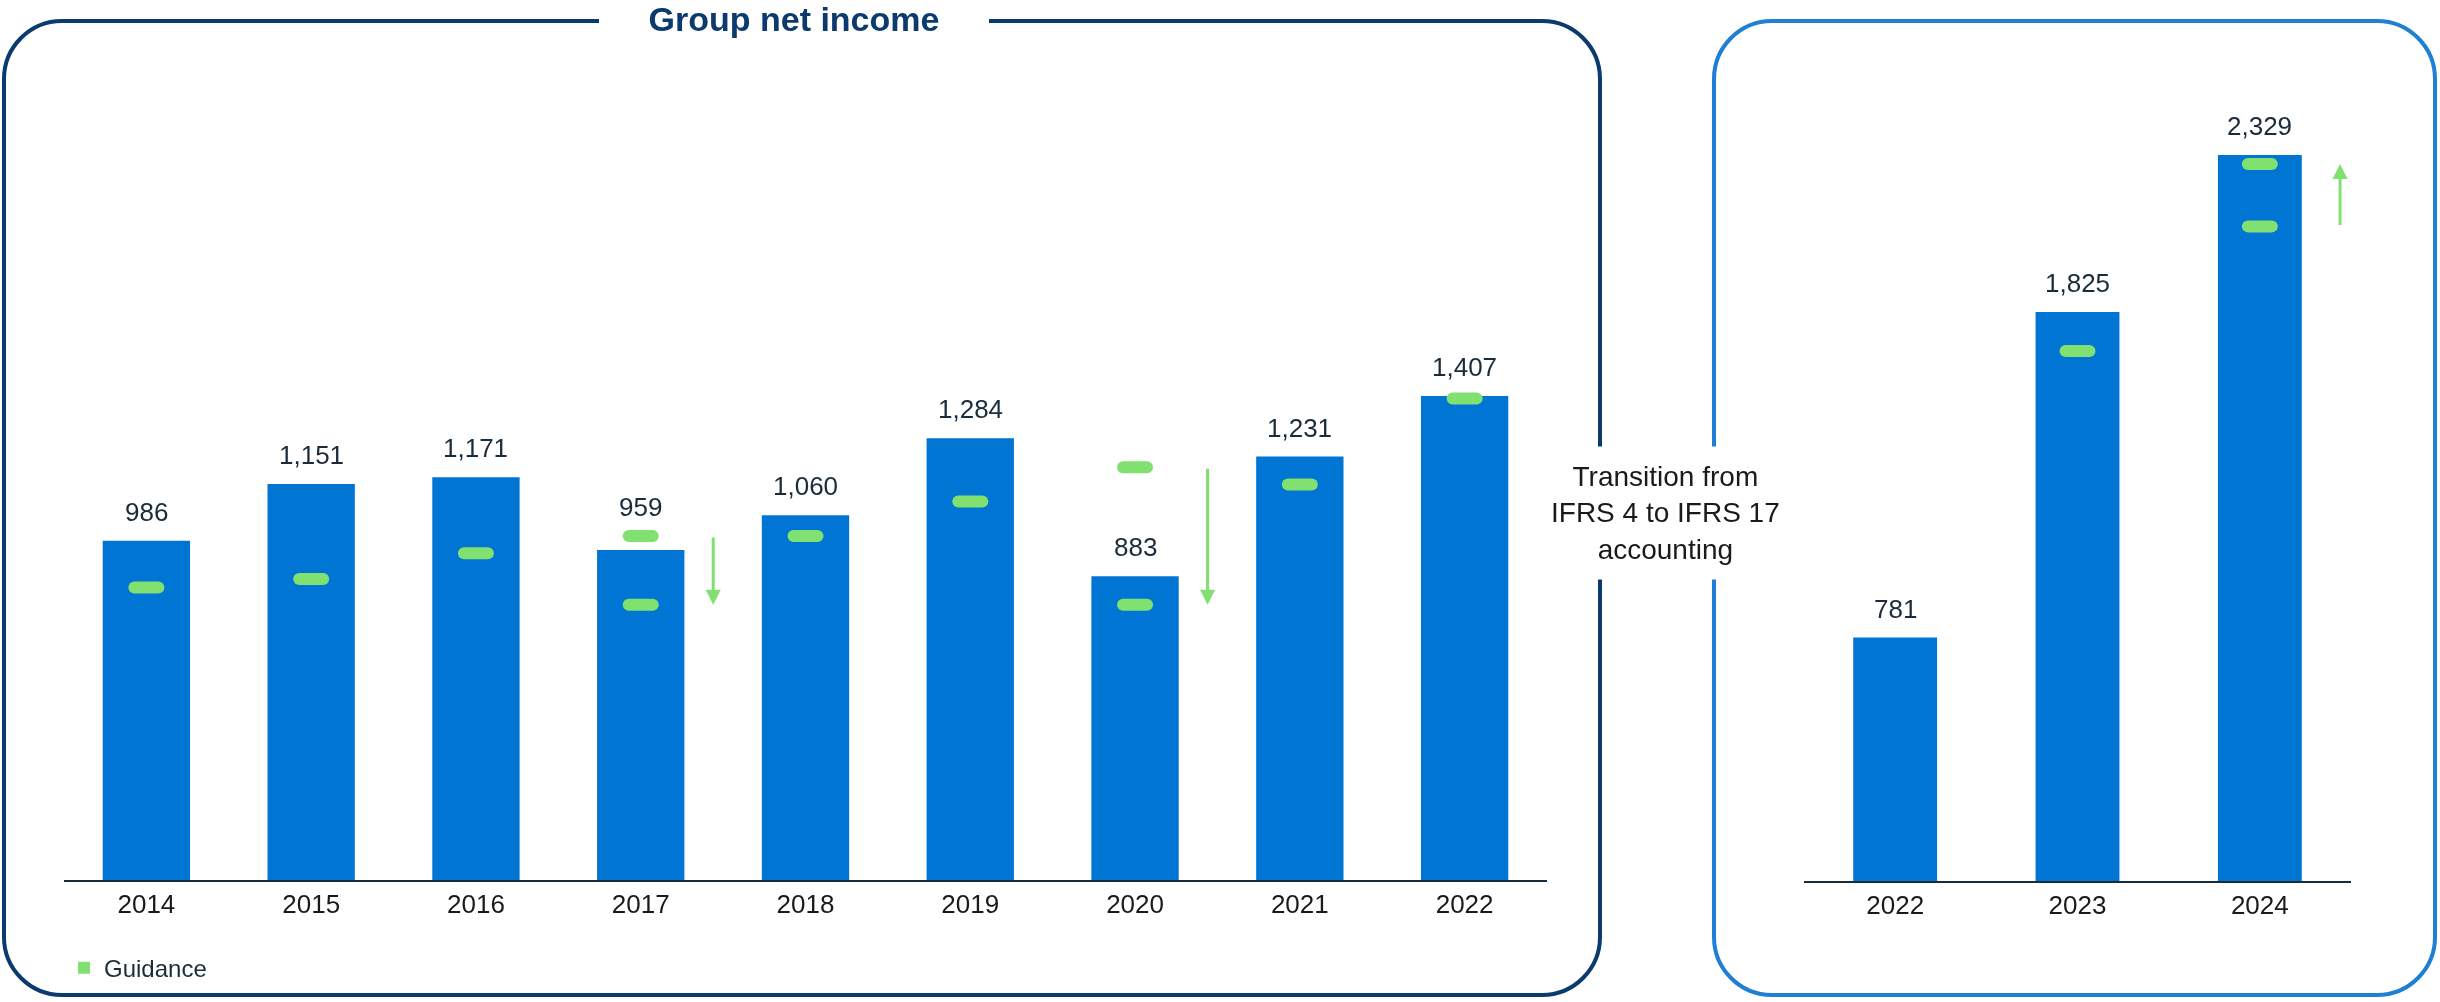 The height and width of the screenshot is (1002, 2440). I want to click on x-tick-label: 2017, so click(640, 904).